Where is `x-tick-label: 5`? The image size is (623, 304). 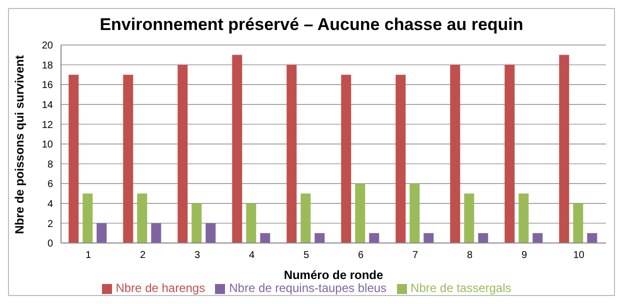
x-tick-label: 5 is located at coordinates (306, 256).